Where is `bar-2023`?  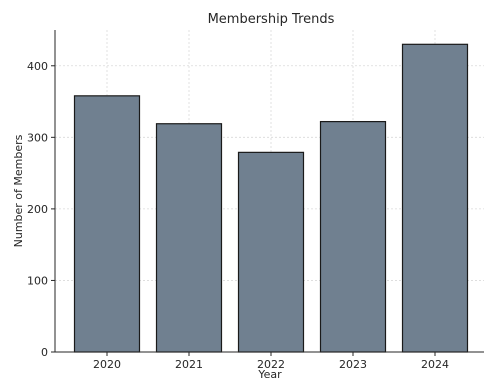
bar-2023 is located at coordinates (353, 236).